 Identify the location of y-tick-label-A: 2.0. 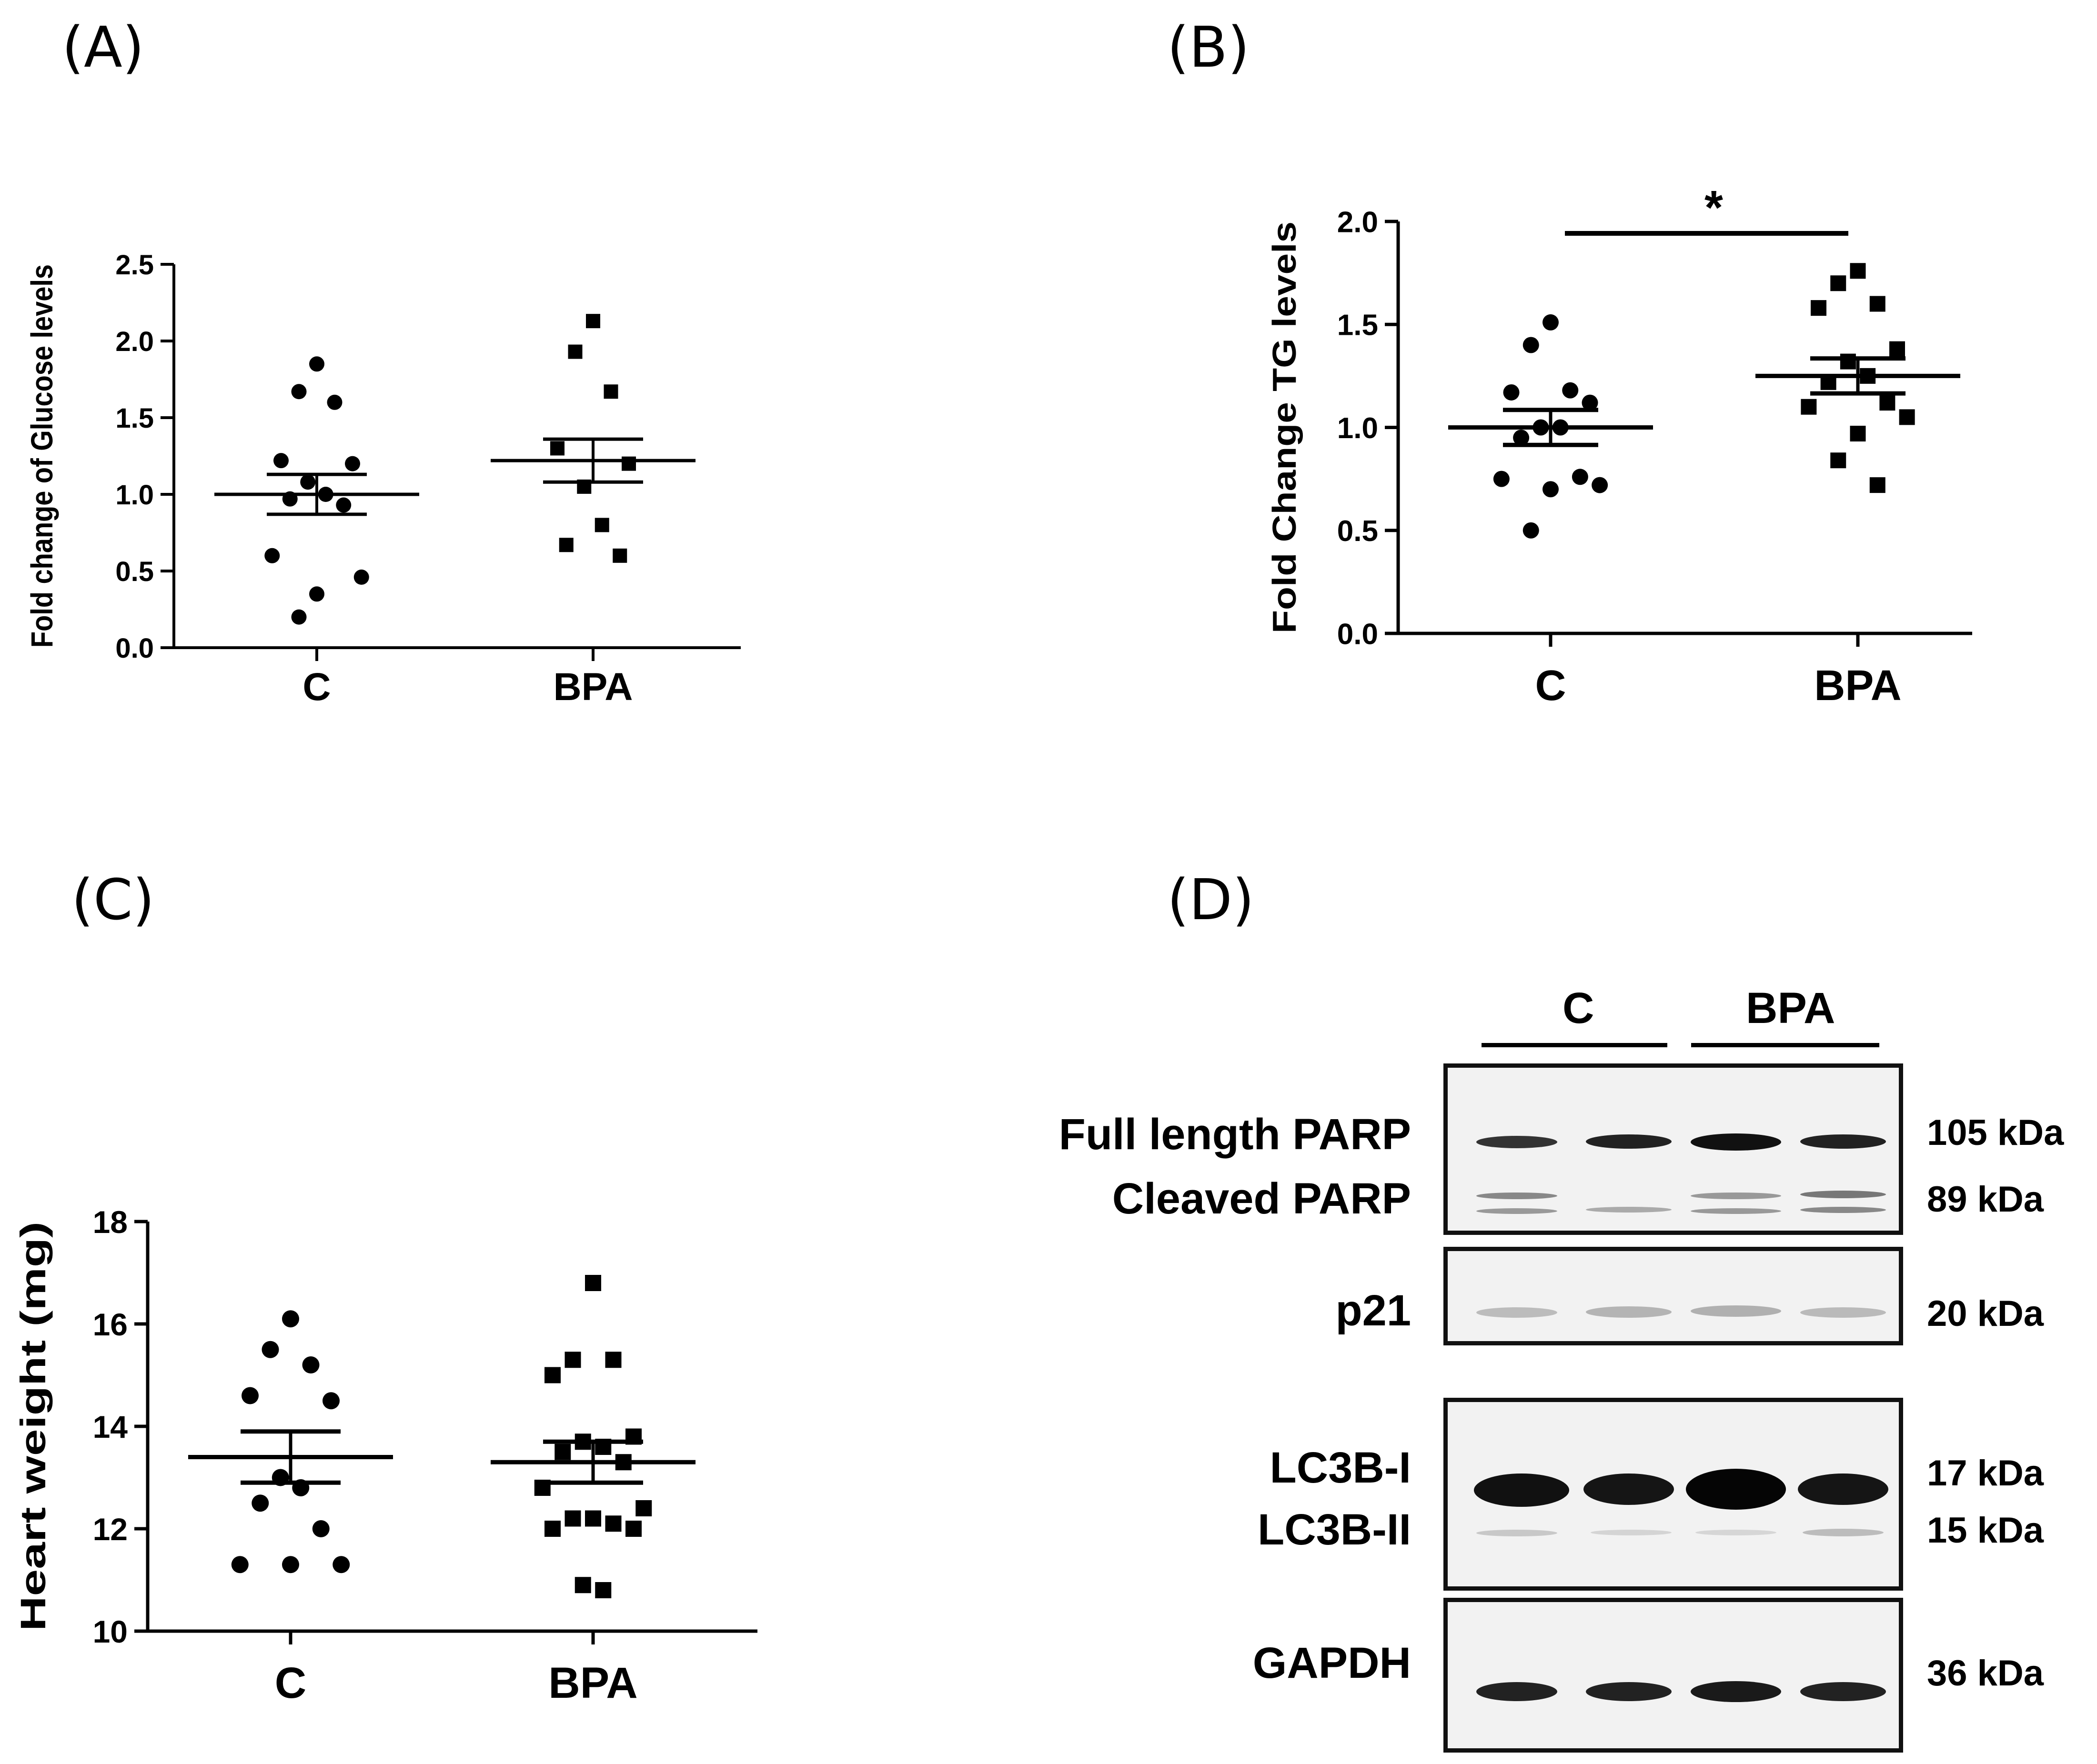
(134, 341).